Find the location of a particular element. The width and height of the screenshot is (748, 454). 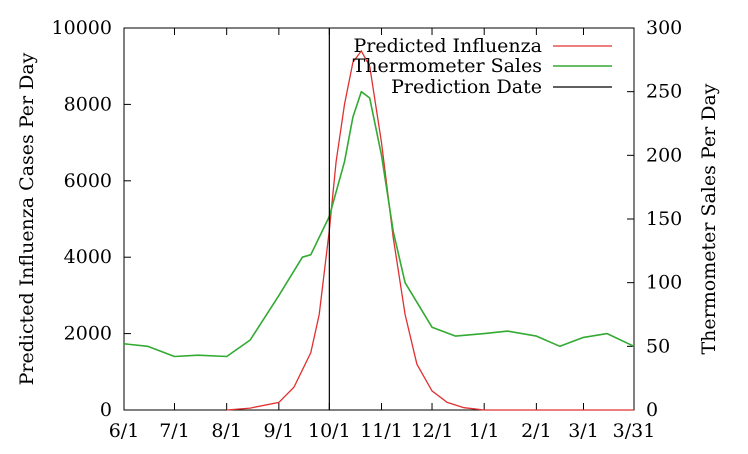

y2-tick-label: 0 is located at coordinates (652, 410).